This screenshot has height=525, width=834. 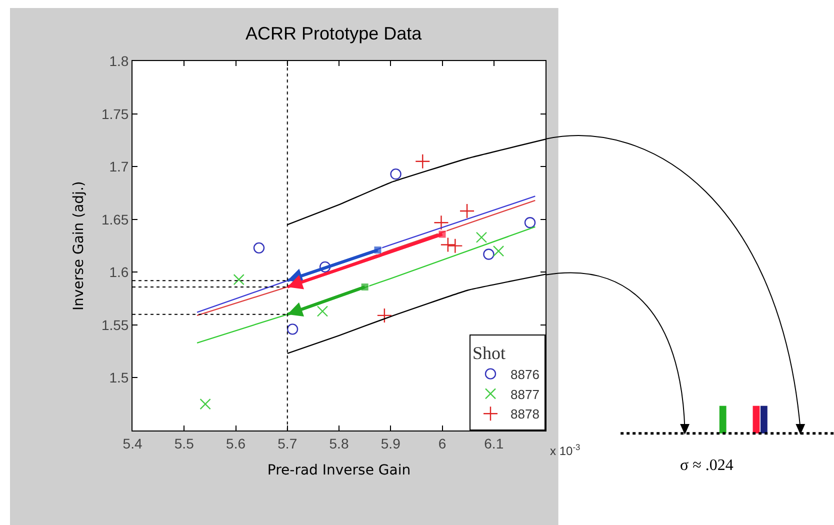 I want to click on x-tick-label: 5.4, so click(x=132, y=443).